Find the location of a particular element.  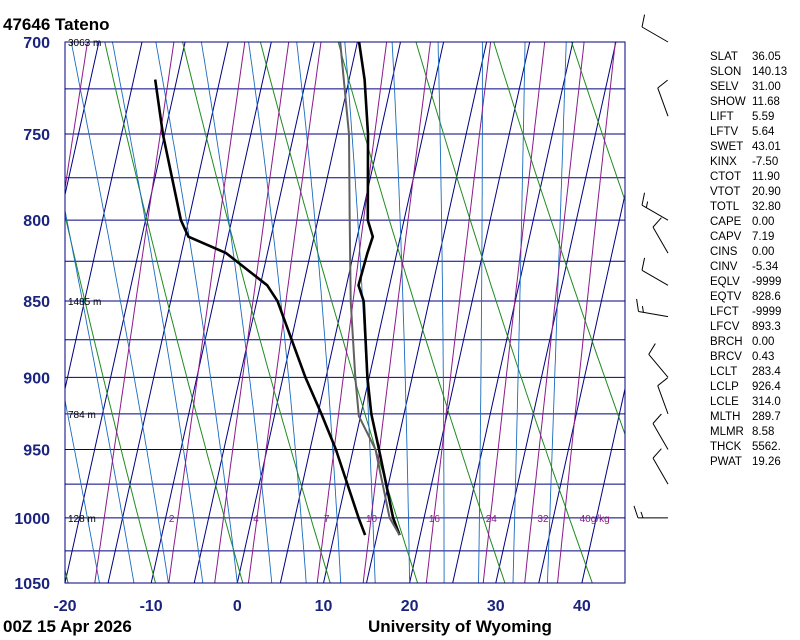

index-value: 5.64 is located at coordinates (763, 132).